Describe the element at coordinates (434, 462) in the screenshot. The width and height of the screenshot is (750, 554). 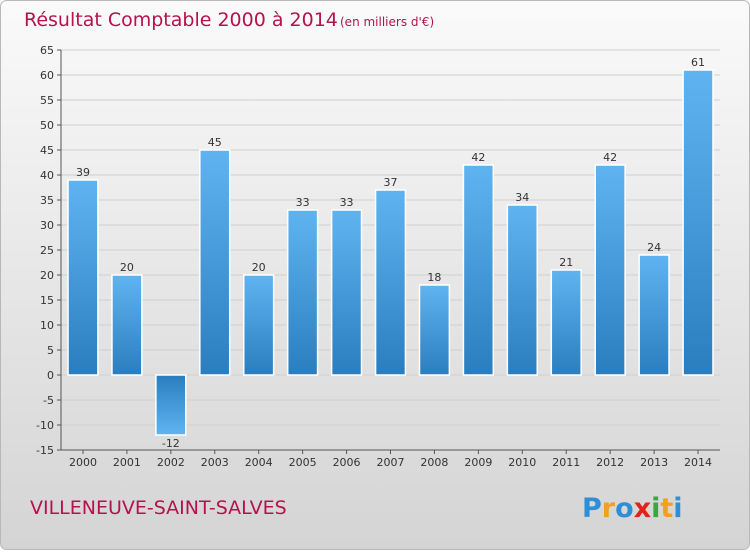
I see `x-tick-label: 2008` at that location.